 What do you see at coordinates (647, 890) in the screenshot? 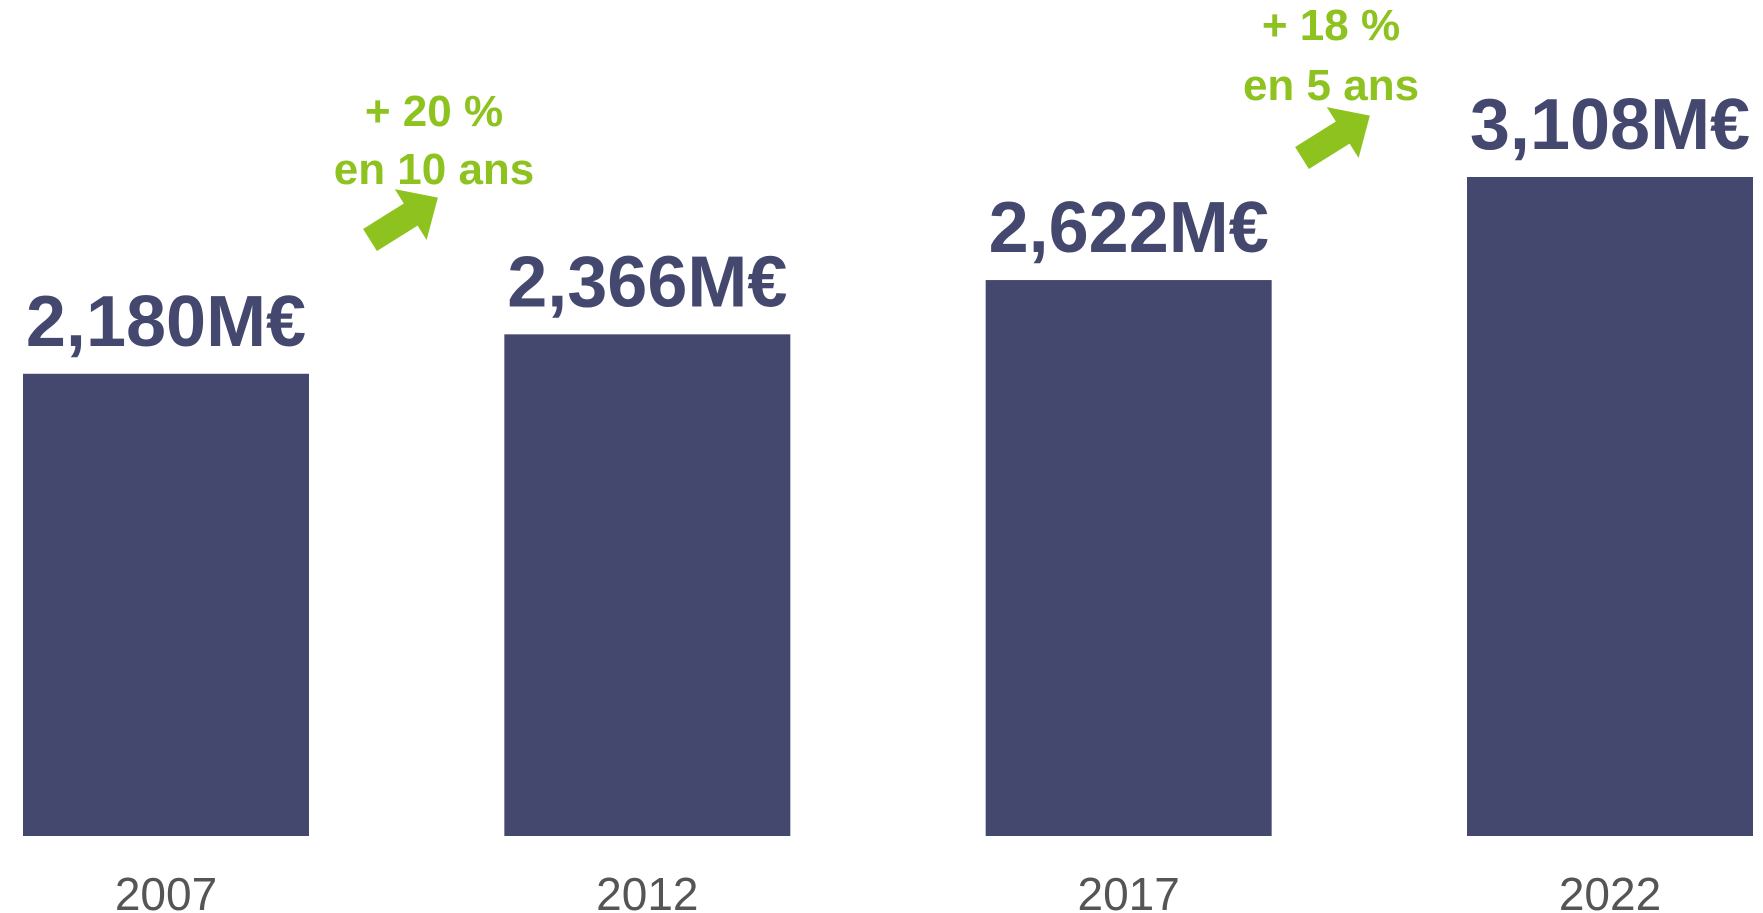
I see `x-tick-label: 2012` at bounding box center [647, 890].